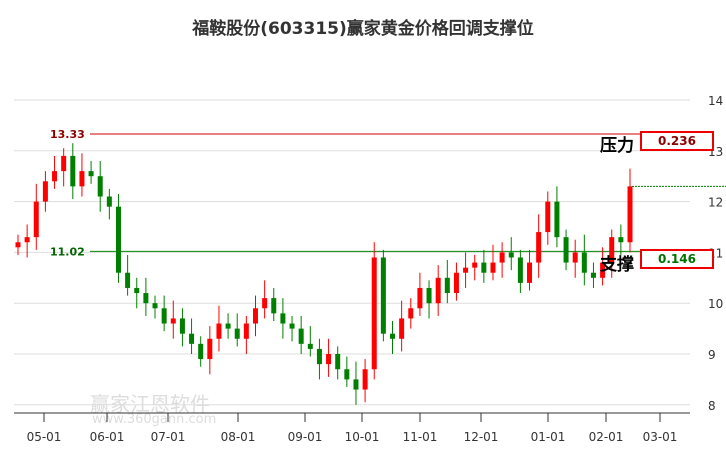 The width and height of the screenshot is (726, 450). Describe the element at coordinates (362, 437) in the screenshot. I see `x-tick-label: 10-01` at that location.